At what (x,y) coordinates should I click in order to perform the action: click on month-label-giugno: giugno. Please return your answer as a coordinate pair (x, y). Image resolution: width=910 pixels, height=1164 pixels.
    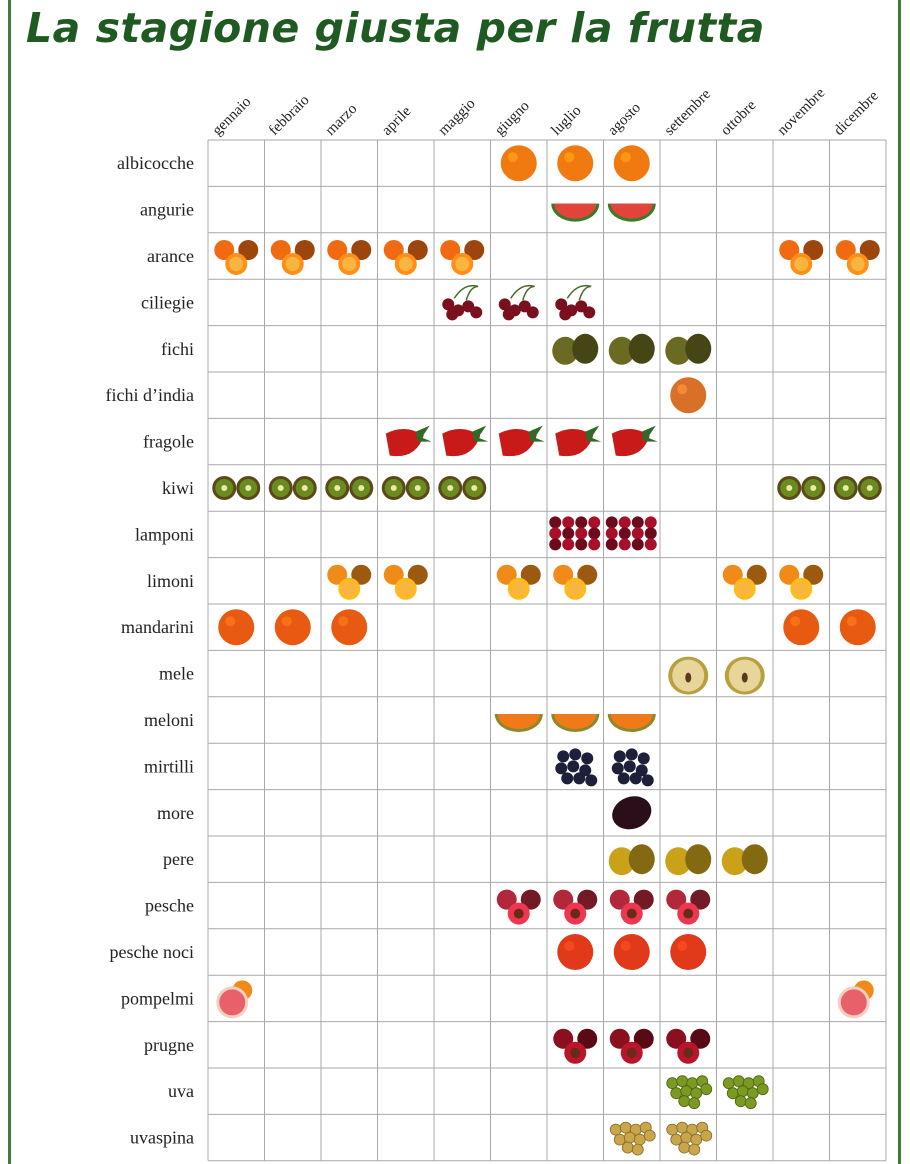
    Looking at the image, I should click on (512, 118).